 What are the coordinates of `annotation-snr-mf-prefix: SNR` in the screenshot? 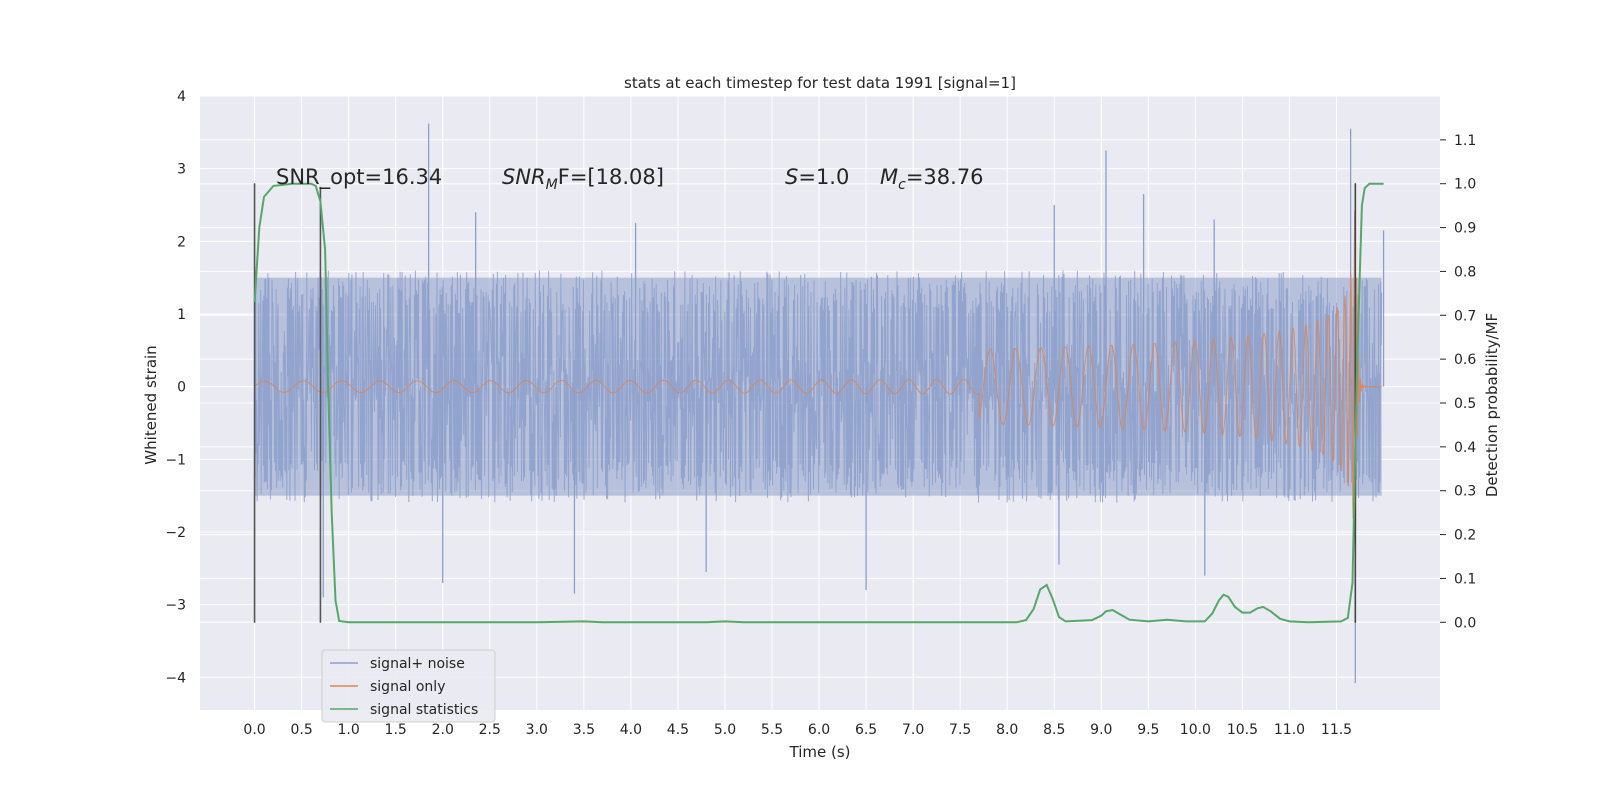 It's located at (524, 177).